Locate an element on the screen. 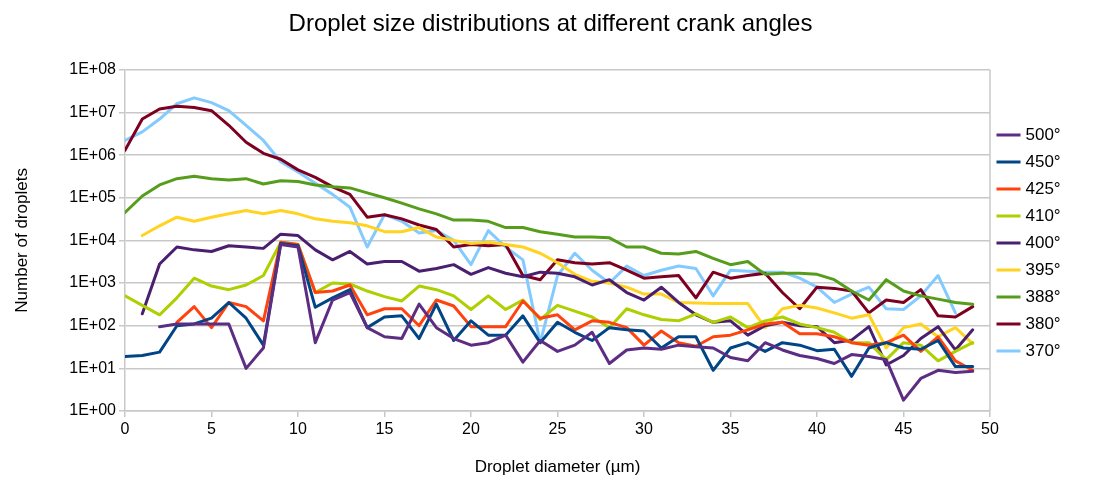 This screenshot has width=1107, height=482. legend-label: 410° is located at coordinates (1043, 215).